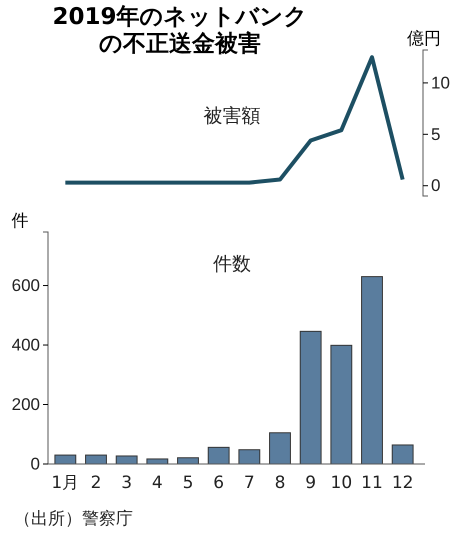 Image resolution: width=450 pixels, height=536 pixels. Describe the element at coordinates (20, 221) in the screenshot. I see `y-axis-title: 件` at that location.